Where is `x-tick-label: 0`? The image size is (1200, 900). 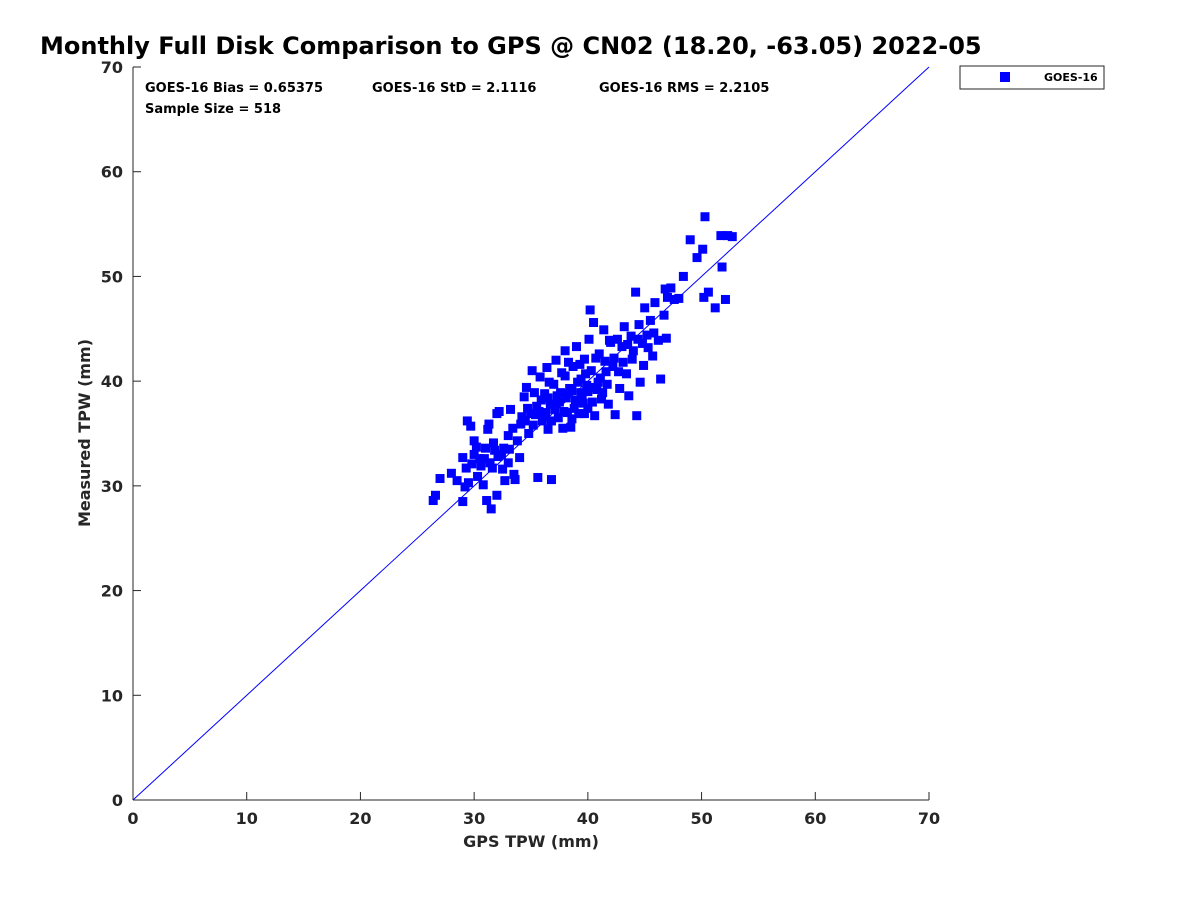 x-tick-label: 0 is located at coordinates (132, 818).